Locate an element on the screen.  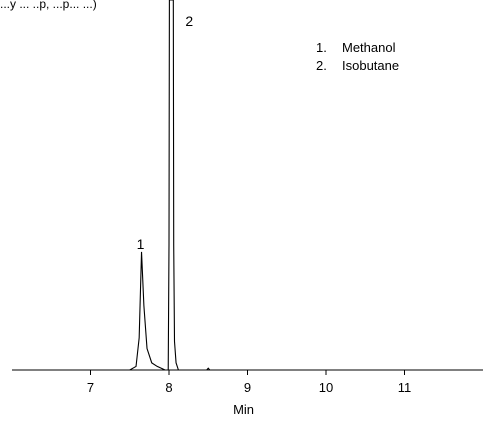
x-tick-label-8: 8 is located at coordinates (168, 387).